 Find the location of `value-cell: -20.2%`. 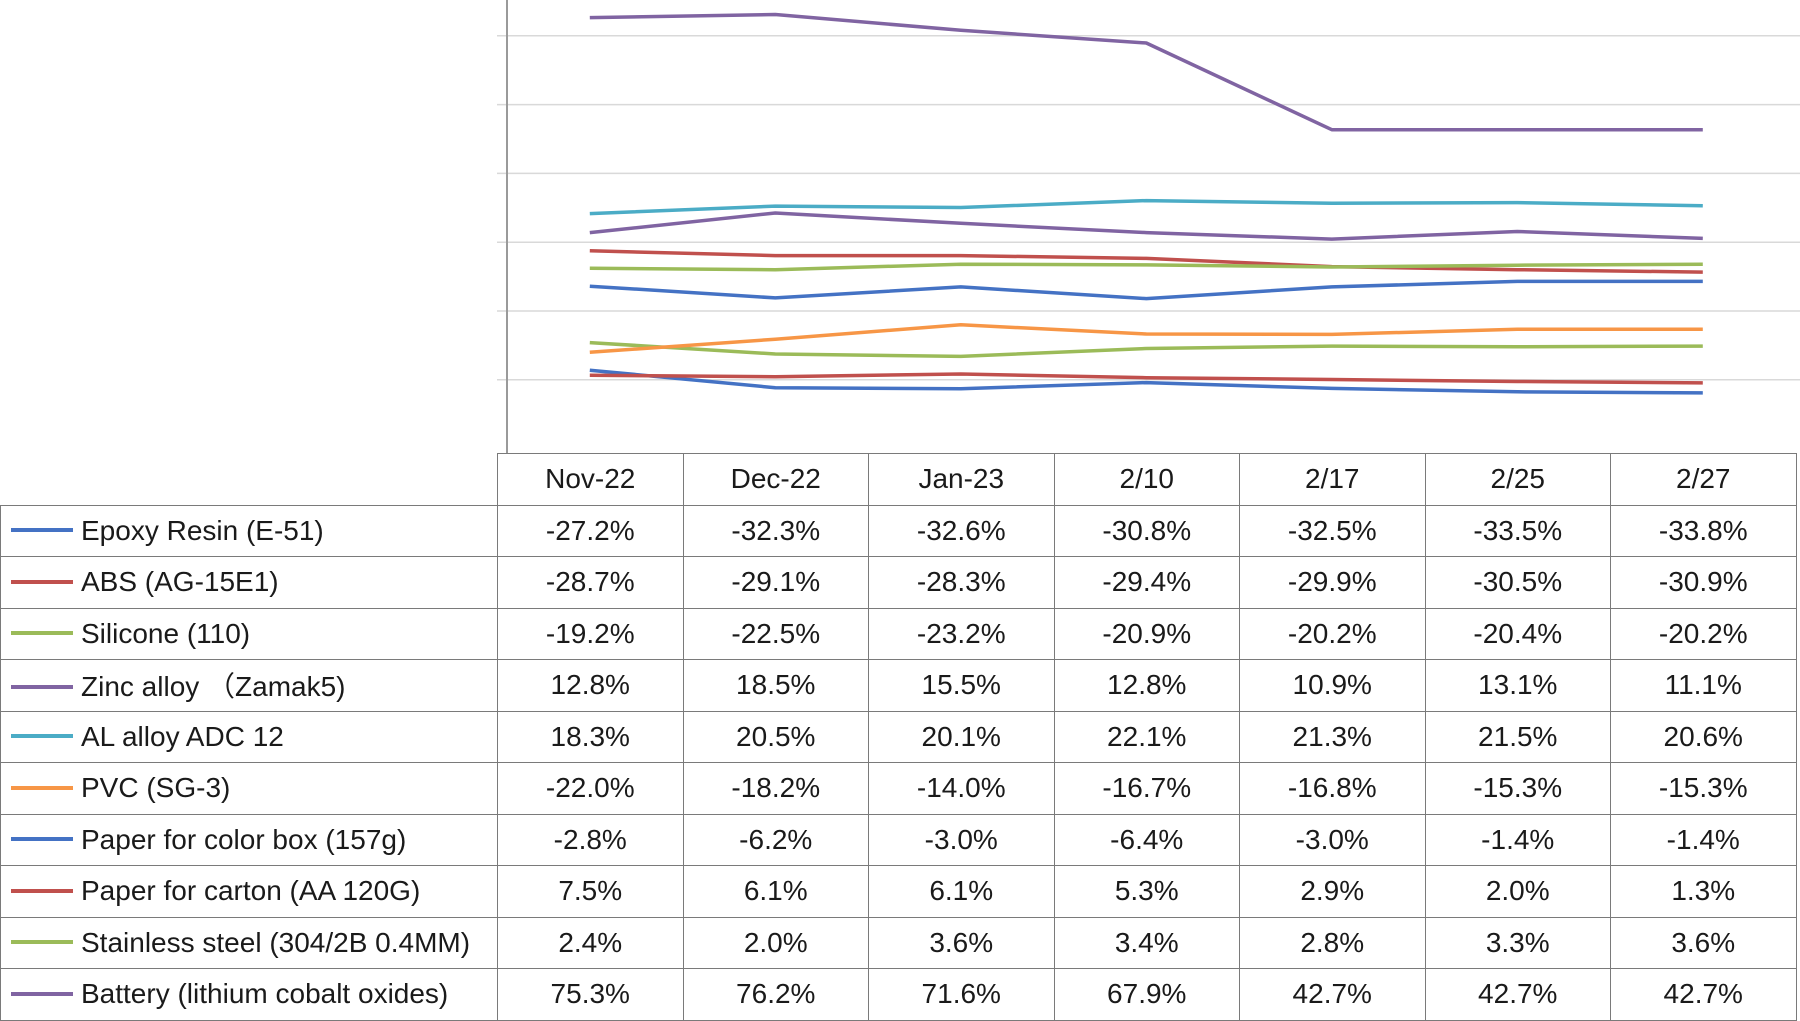

value-cell: -20.2% is located at coordinates (1703, 633).